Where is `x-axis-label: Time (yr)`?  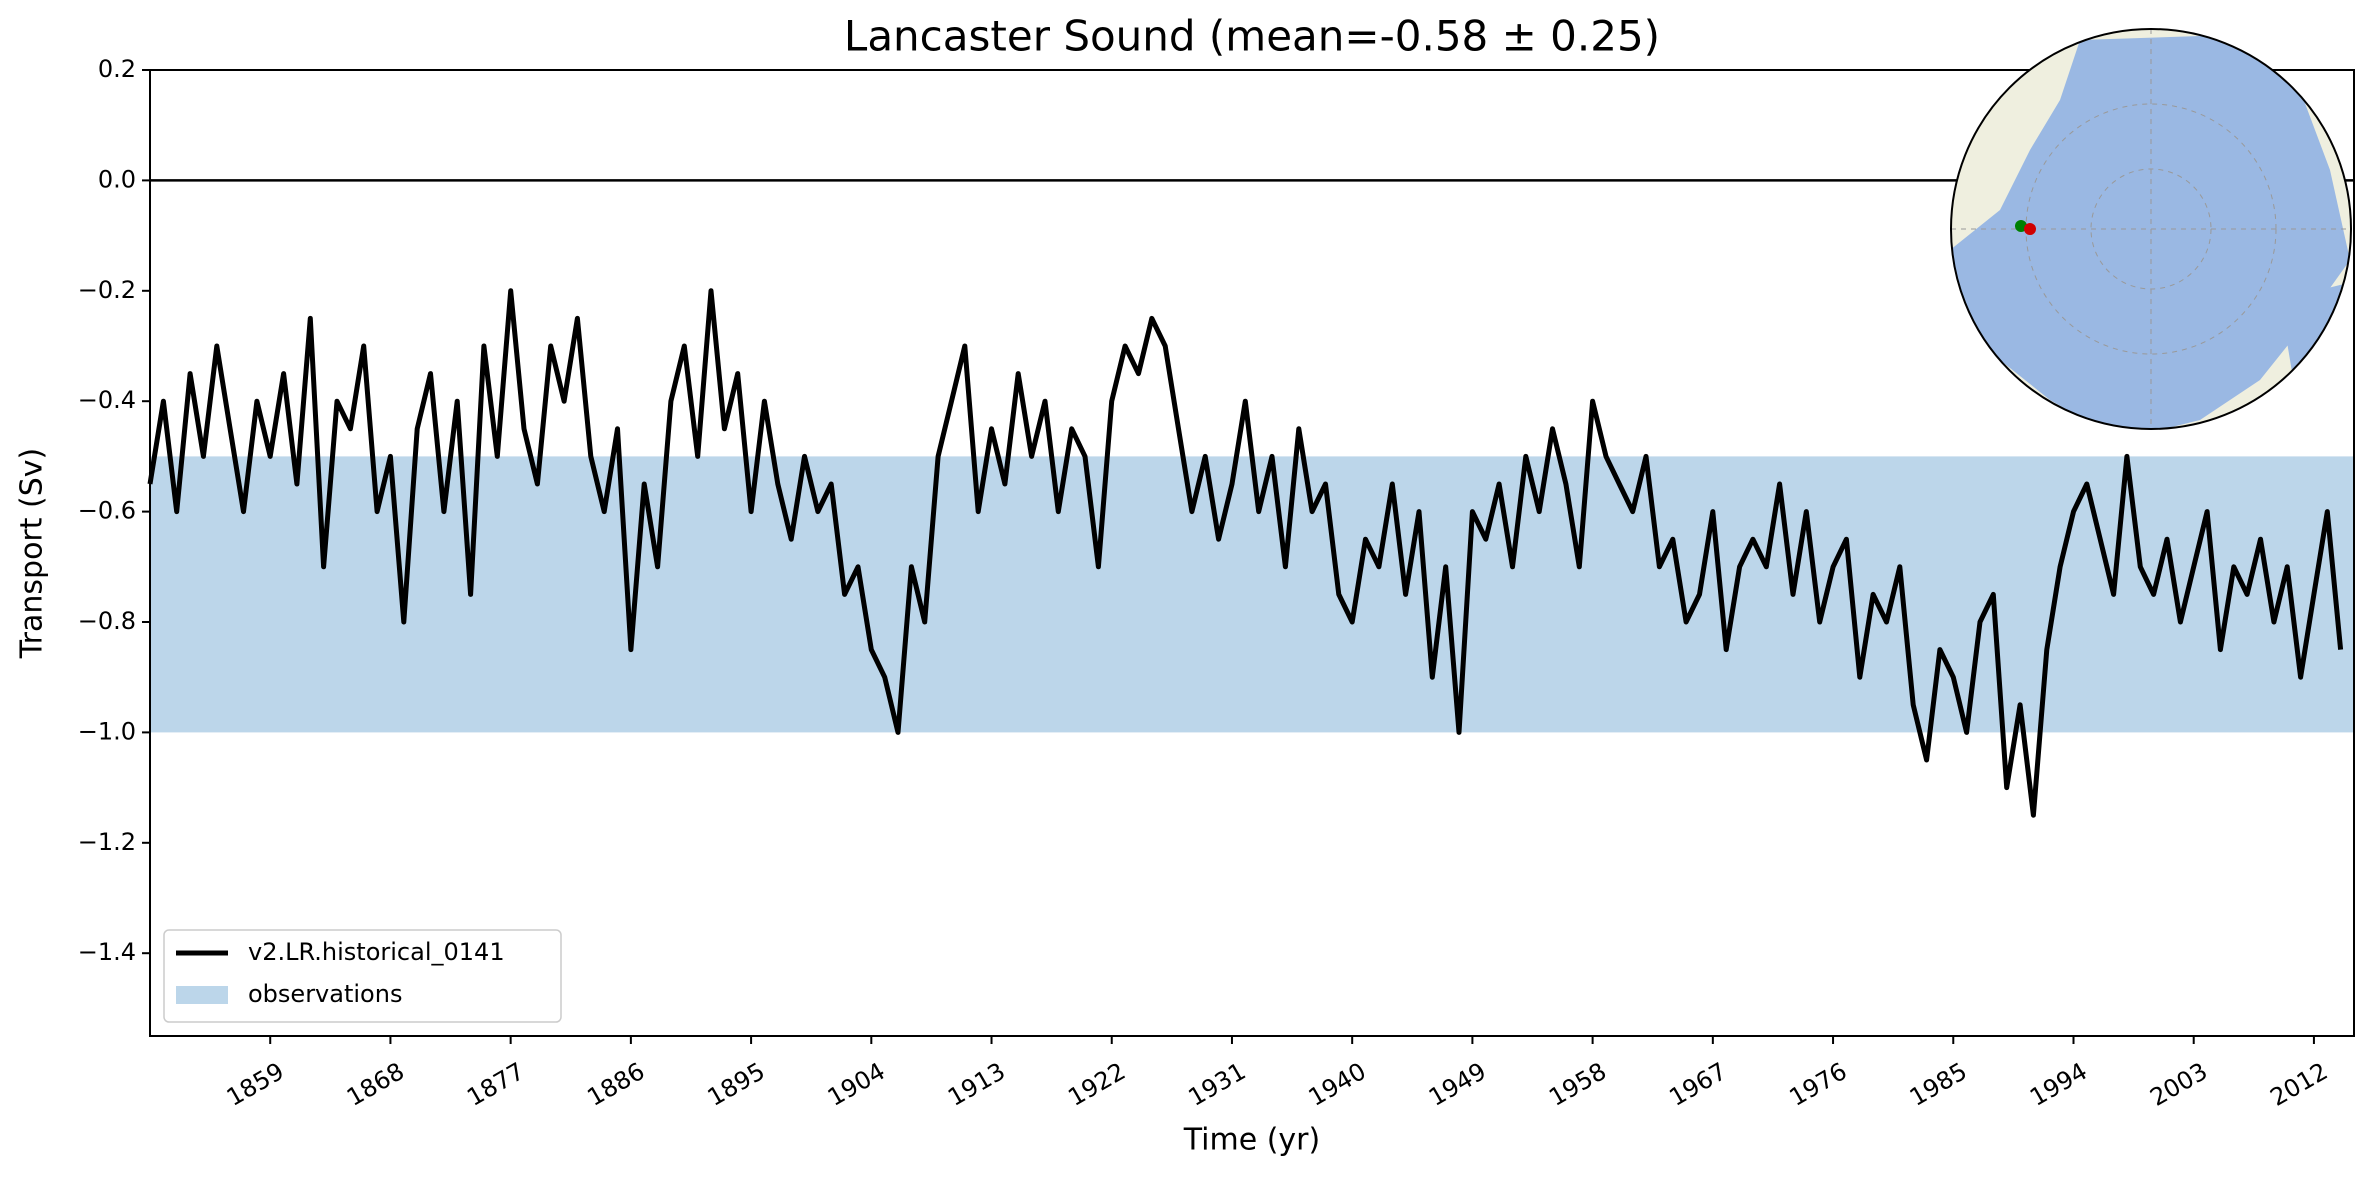
x-axis-label: Time (yr) is located at coordinates (1251, 1140).